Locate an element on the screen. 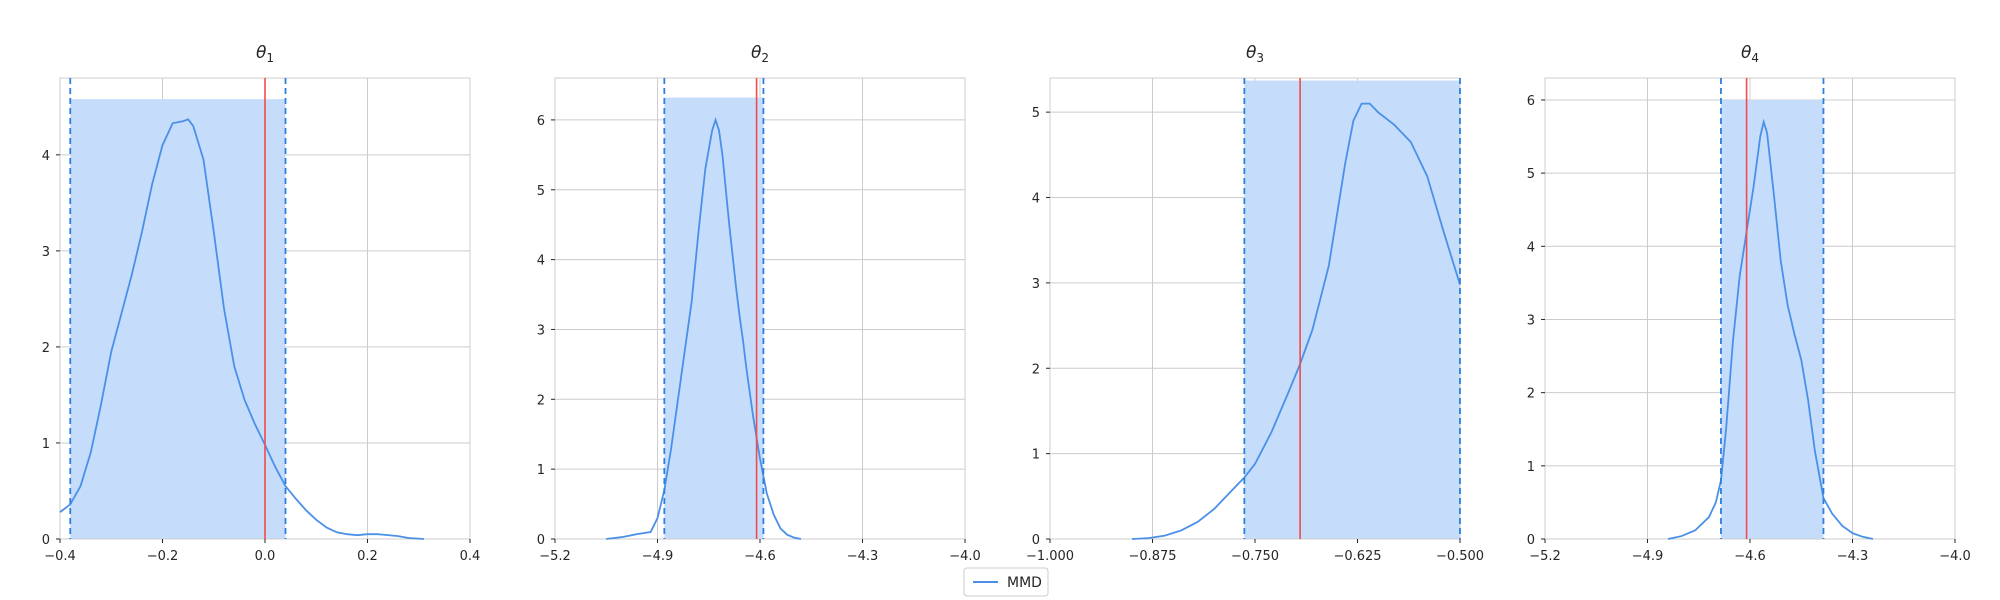 This screenshot has height=600, width=2000. legend: MMD is located at coordinates (1006, 582).